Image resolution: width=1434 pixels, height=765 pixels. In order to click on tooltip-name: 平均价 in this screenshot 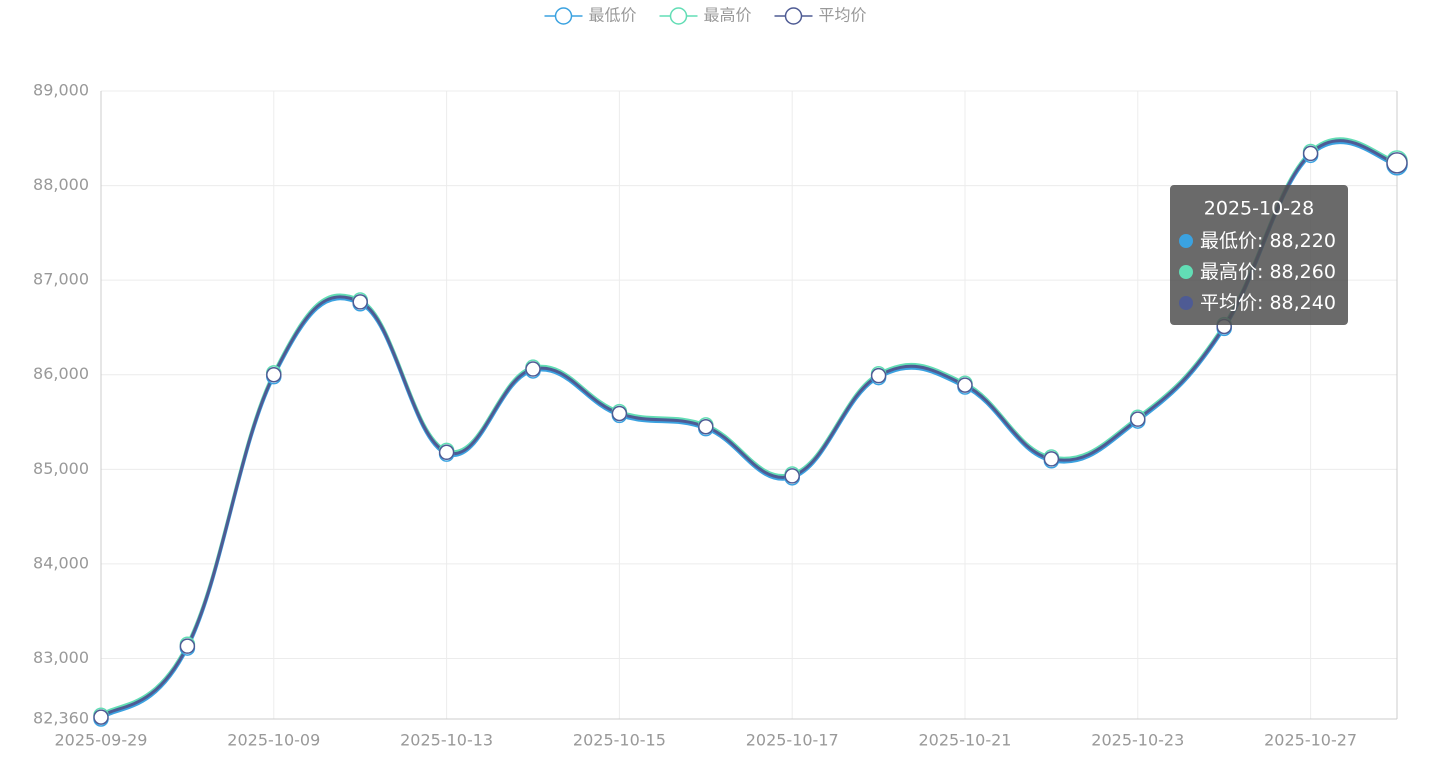, I will do `click(1228, 303)`.